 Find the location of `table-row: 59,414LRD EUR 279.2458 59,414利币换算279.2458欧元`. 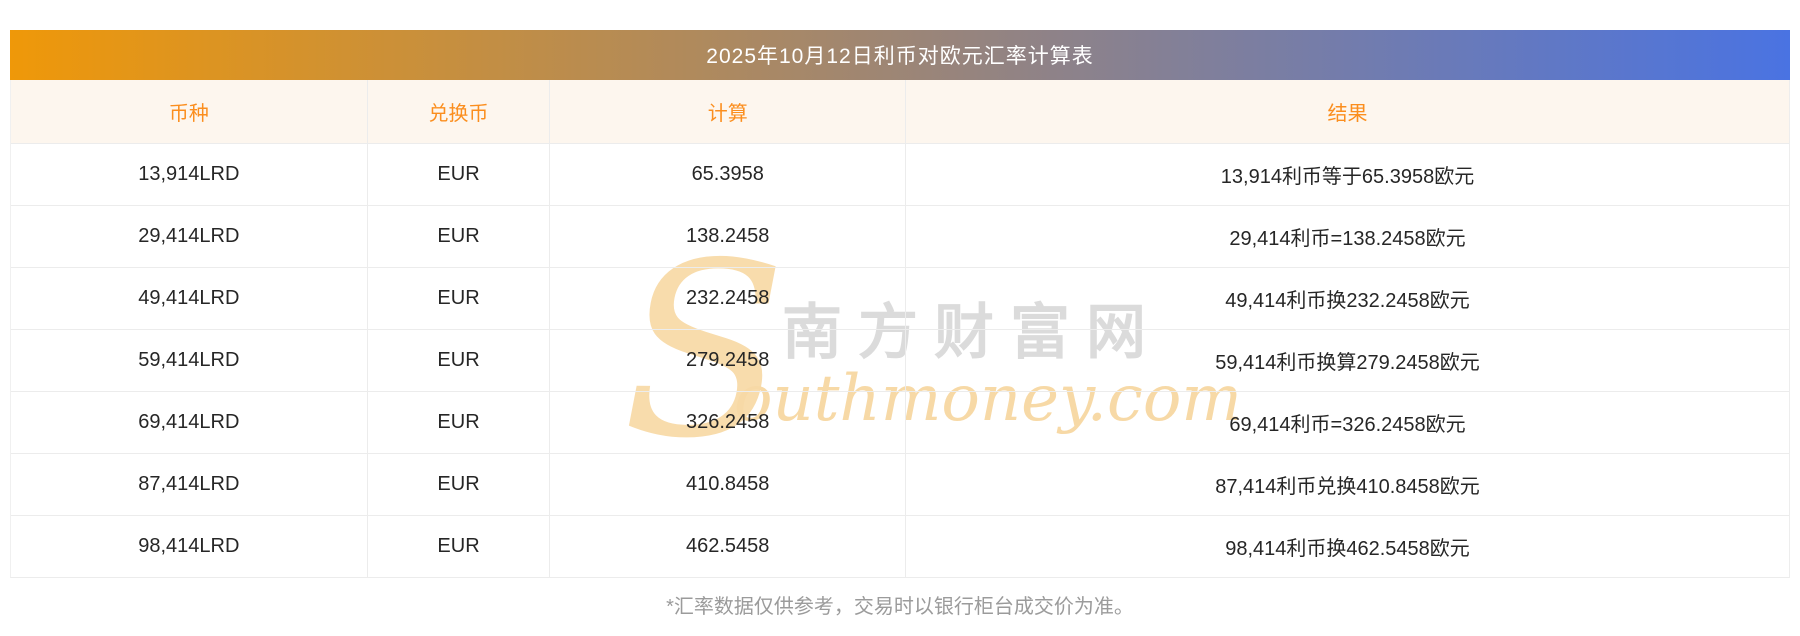

table-row: 59,414LRD EUR 279.2458 59,414利币换算279.2458欧元 is located at coordinates (900, 360).